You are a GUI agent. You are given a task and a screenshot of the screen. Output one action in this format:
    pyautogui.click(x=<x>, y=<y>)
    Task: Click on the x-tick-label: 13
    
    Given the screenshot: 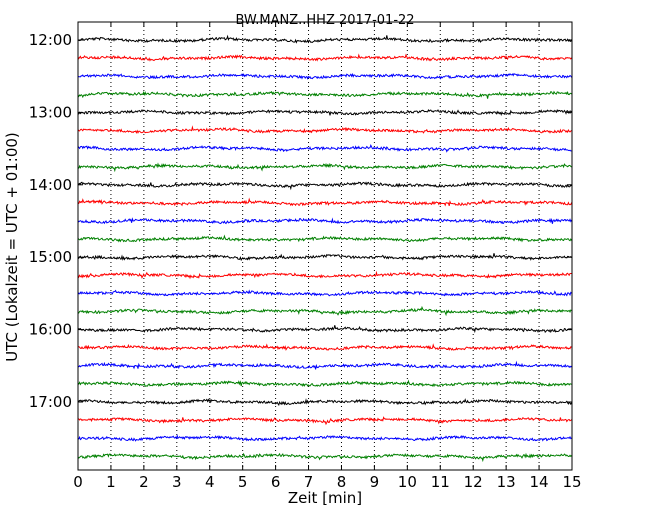 What is the action you would take?
    pyautogui.click(x=506, y=482)
    